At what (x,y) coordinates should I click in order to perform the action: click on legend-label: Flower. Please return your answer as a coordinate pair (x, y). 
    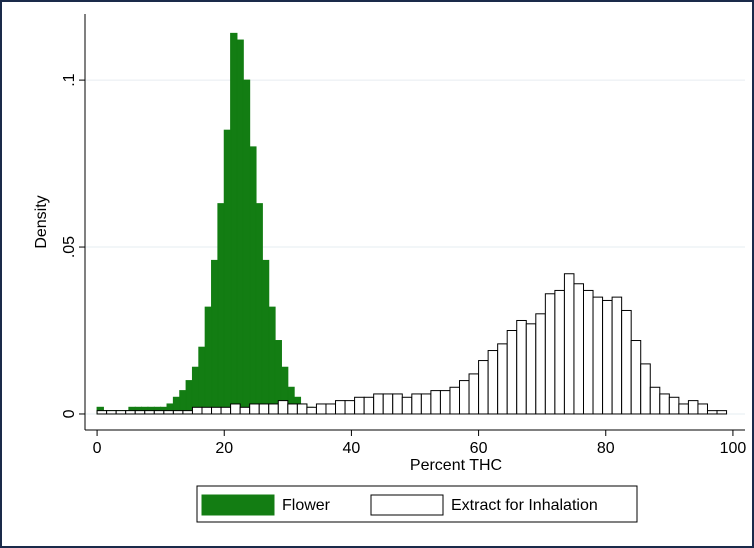
    Looking at the image, I should click on (306, 505).